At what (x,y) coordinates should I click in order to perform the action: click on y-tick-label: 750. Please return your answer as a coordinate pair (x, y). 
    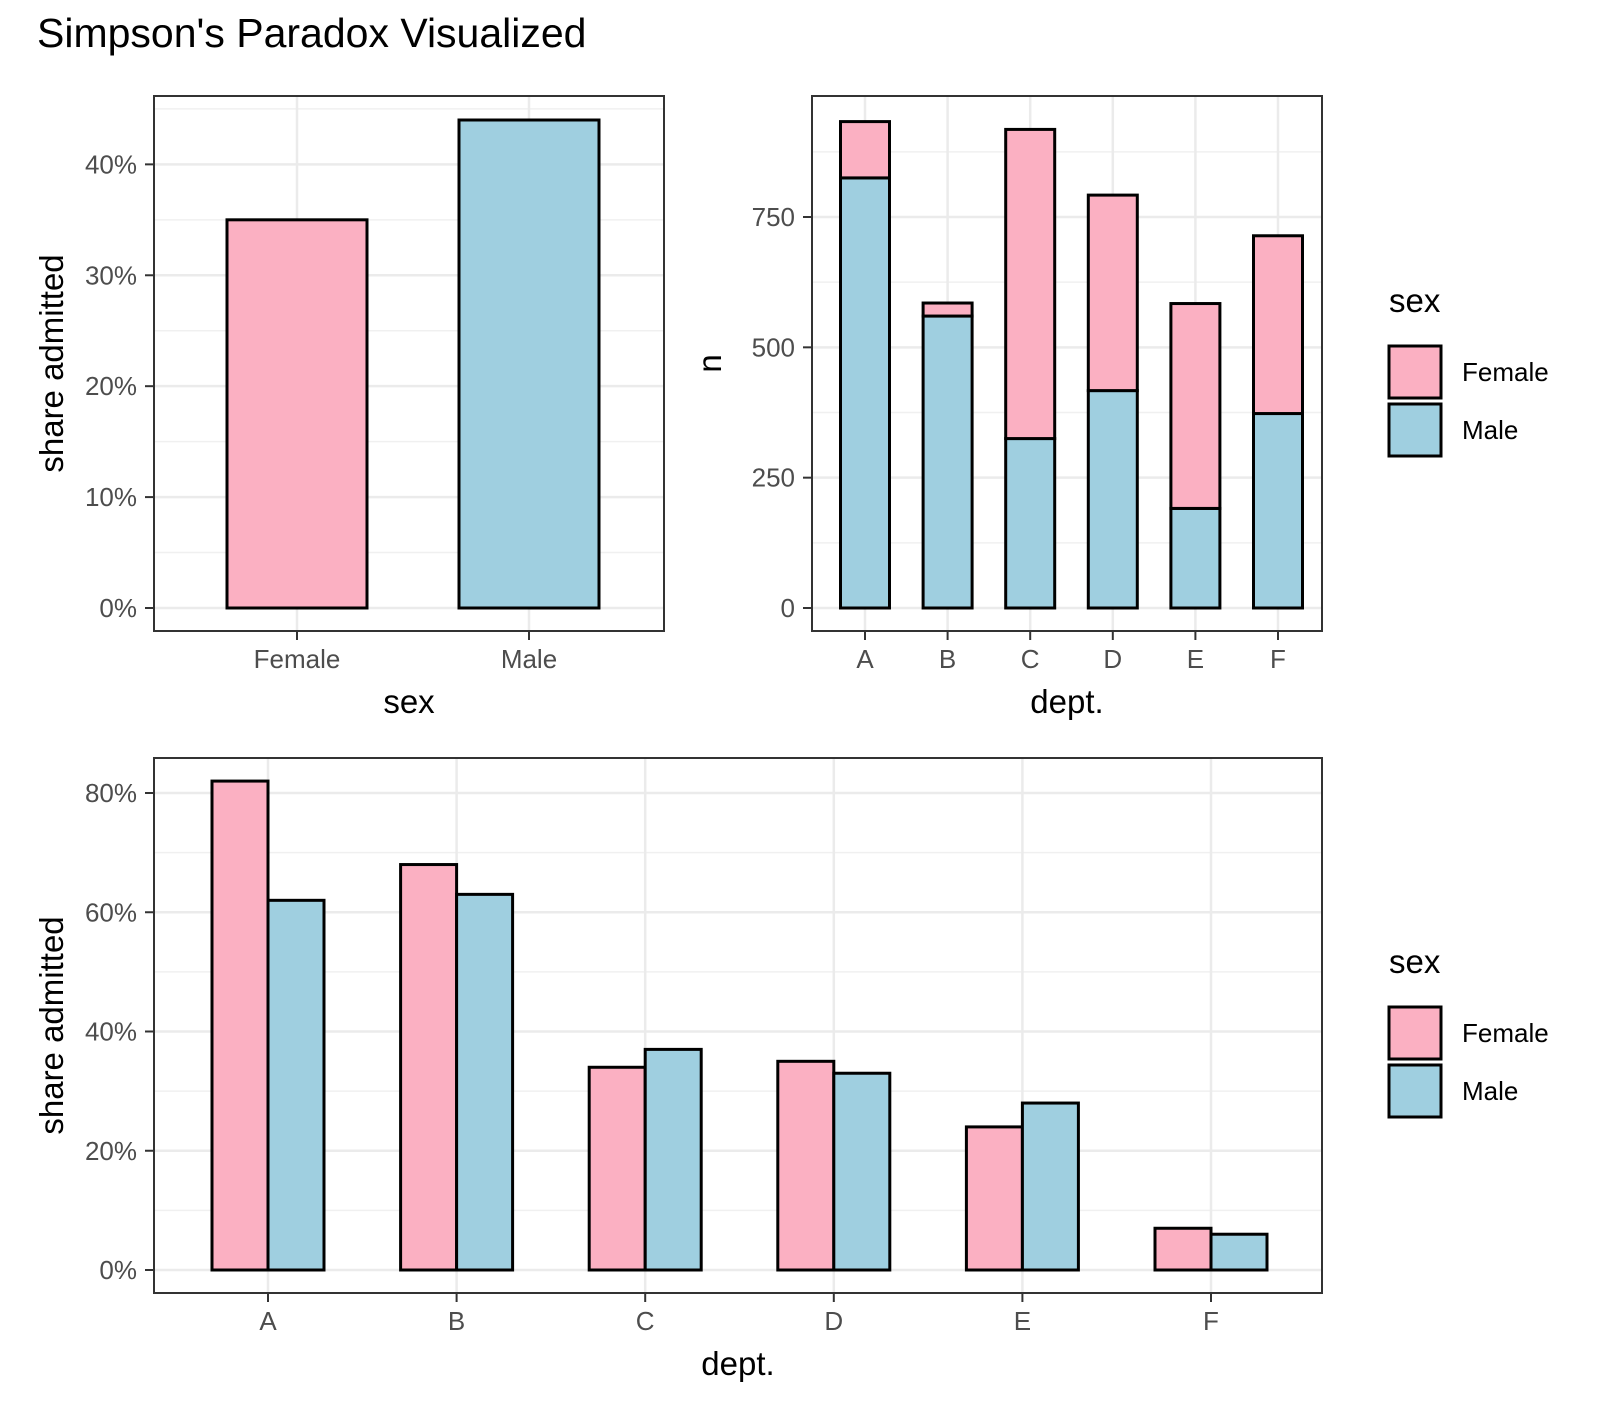
    Looking at the image, I should click on (773, 217).